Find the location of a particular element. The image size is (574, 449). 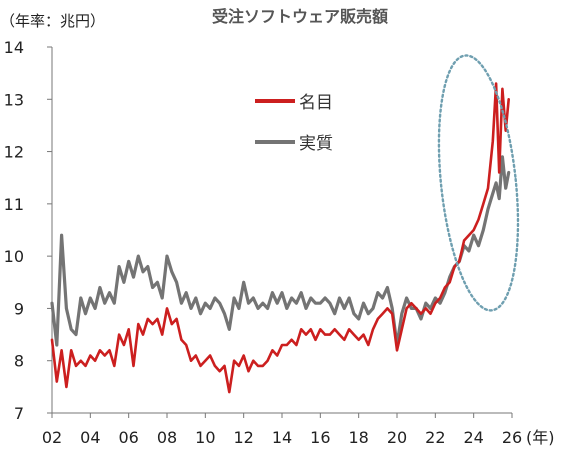

y-tick-label: 11 is located at coordinates (14, 204).